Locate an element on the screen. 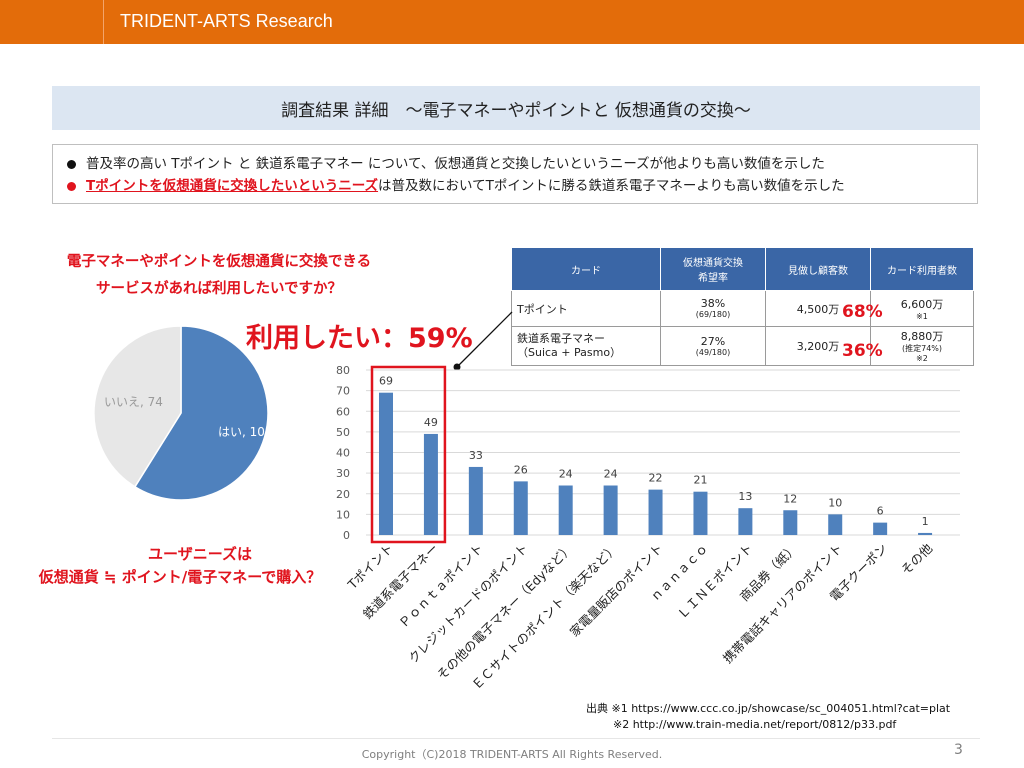  table-row: Tポイント 38% (69/180) 4,500万 6,600万 ※1 is located at coordinates (742, 308).